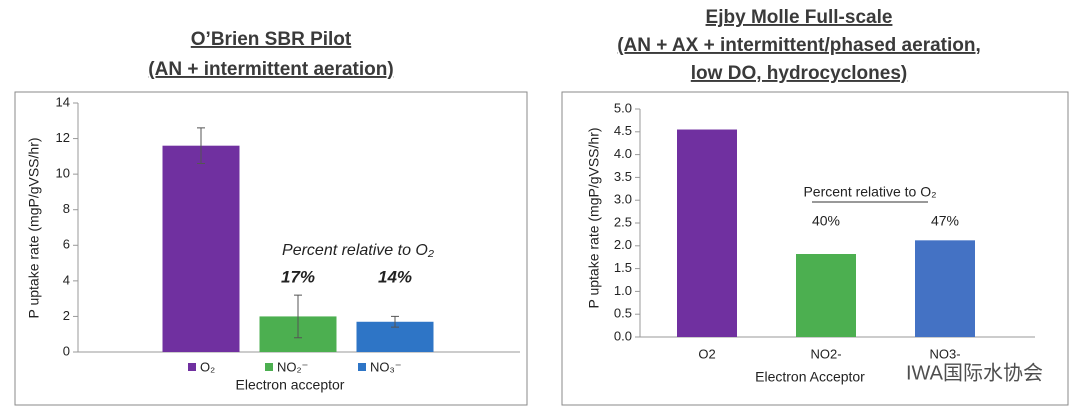 The image size is (1080, 419). Describe the element at coordinates (623, 221) in the screenshot. I see `y-tick-label: 2.5` at that location.